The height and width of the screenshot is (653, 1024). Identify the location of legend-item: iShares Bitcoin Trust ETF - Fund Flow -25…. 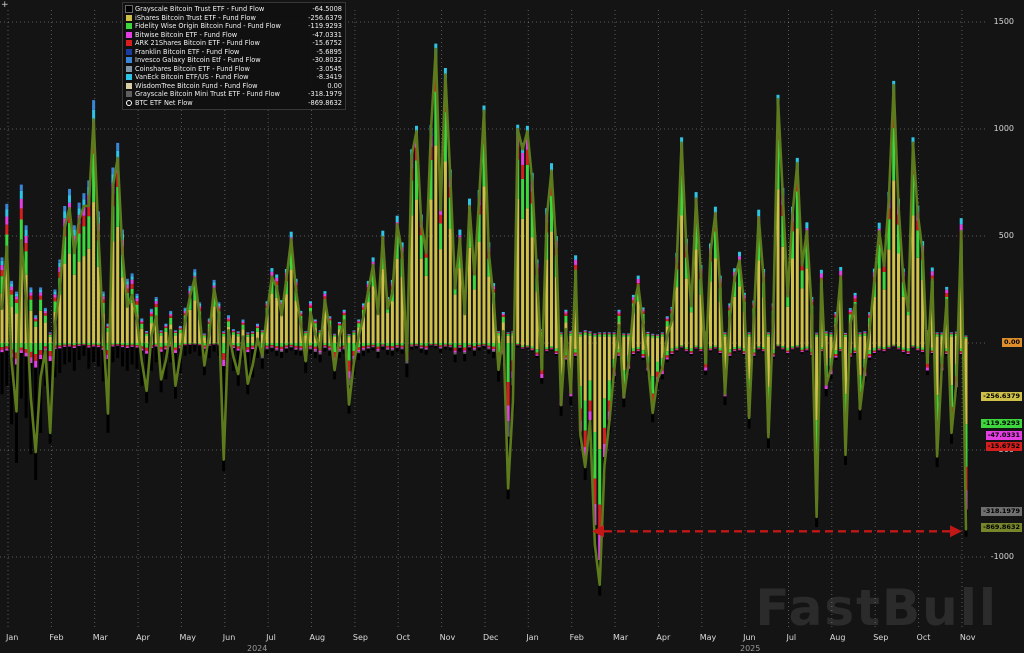
(234, 18).